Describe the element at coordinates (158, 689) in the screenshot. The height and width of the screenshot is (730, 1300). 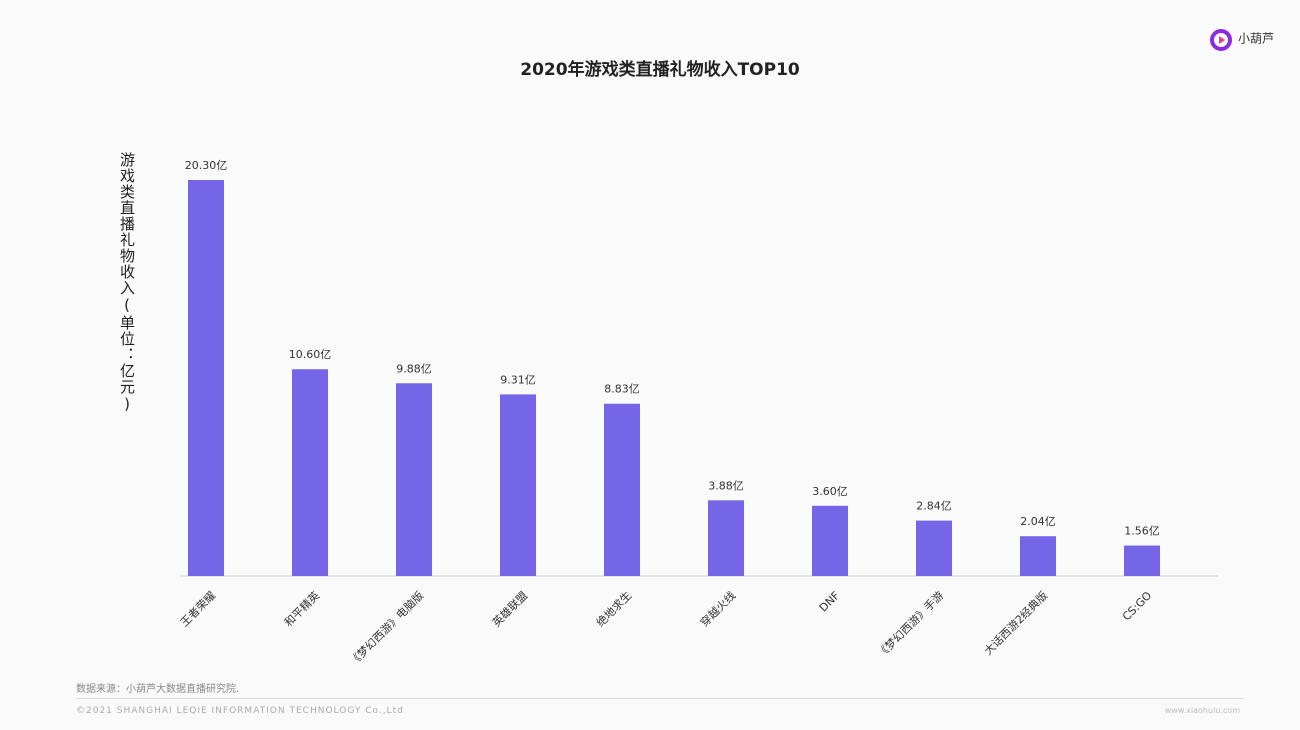
I see `source: 数据来源：小葫芦大数据直播研究院.` at that location.